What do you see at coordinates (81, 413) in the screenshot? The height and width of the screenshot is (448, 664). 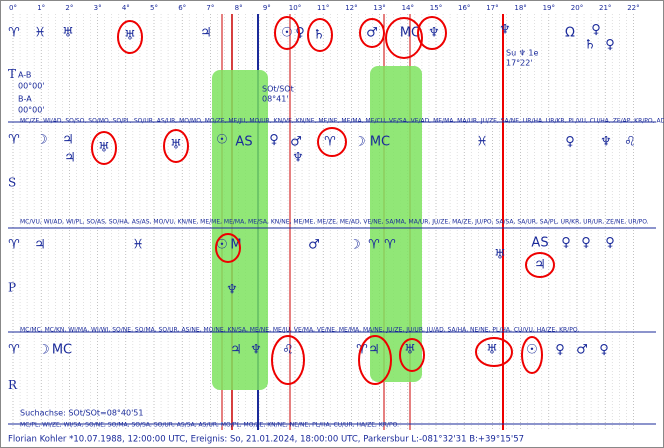 I see `note: Suchachse: SOt/SOt=08°40'51` at bounding box center [81, 413].